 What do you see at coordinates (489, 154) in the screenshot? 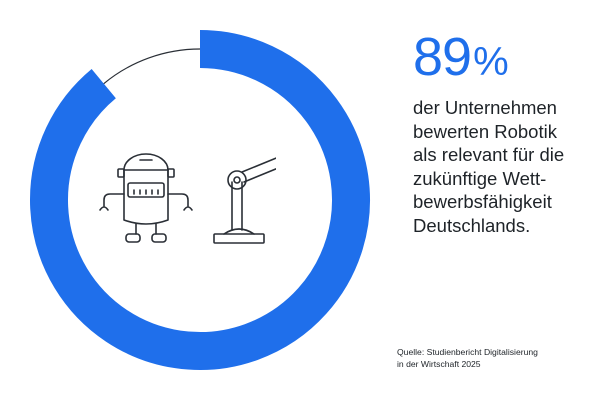
I see `description-line: als relevant für die` at bounding box center [489, 154].